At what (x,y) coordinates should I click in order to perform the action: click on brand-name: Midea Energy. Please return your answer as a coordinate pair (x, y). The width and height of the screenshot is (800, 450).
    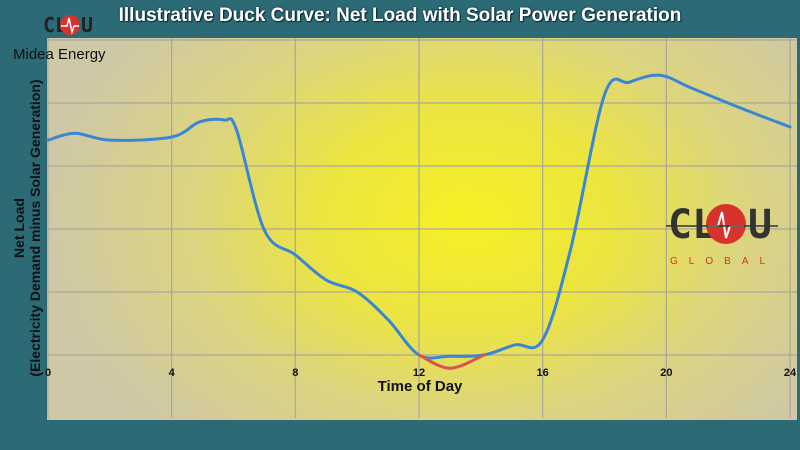
    Looking at the image, I should click on (59, 54).